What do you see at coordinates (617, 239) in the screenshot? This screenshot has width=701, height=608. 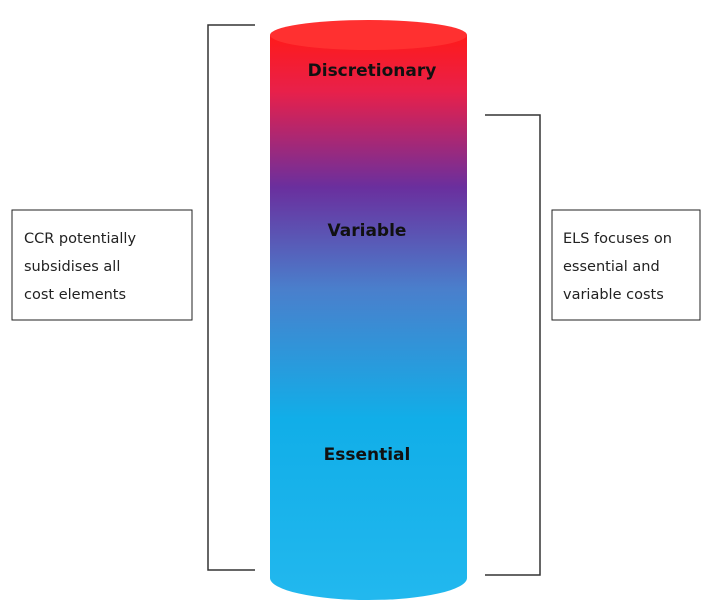 I see `note-line: ELS focuses on` at bounding box center [617, 239].